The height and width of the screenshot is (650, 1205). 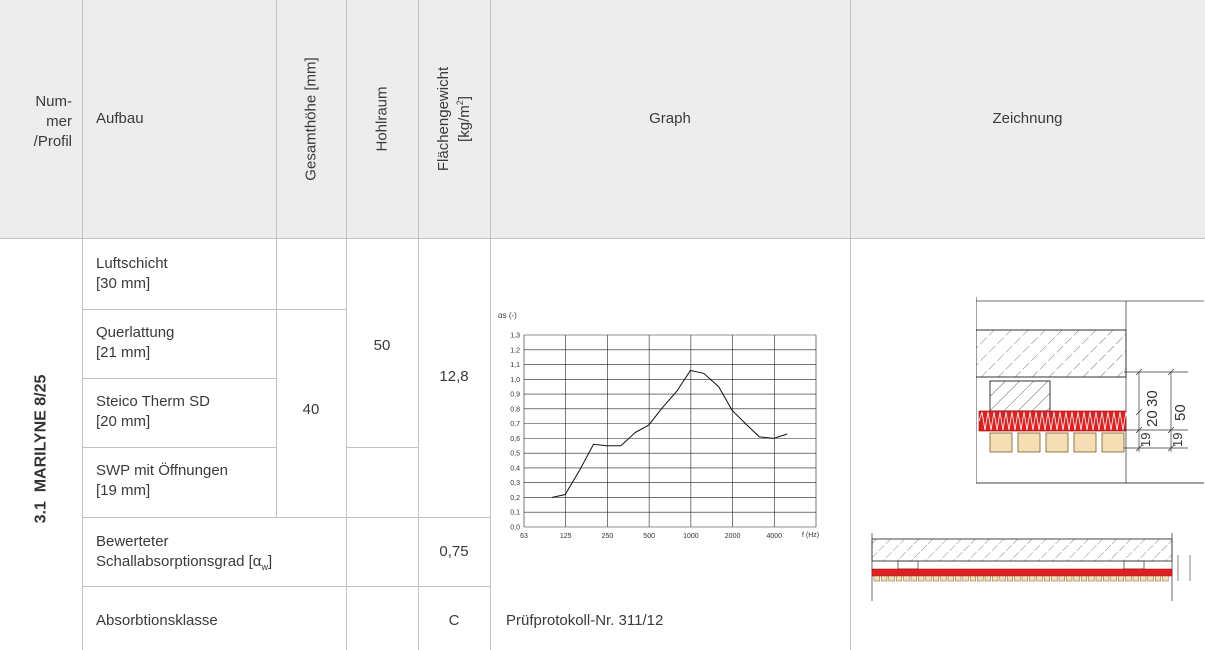 I want to click on dim-50: 50, so click(x=1180, y=412).